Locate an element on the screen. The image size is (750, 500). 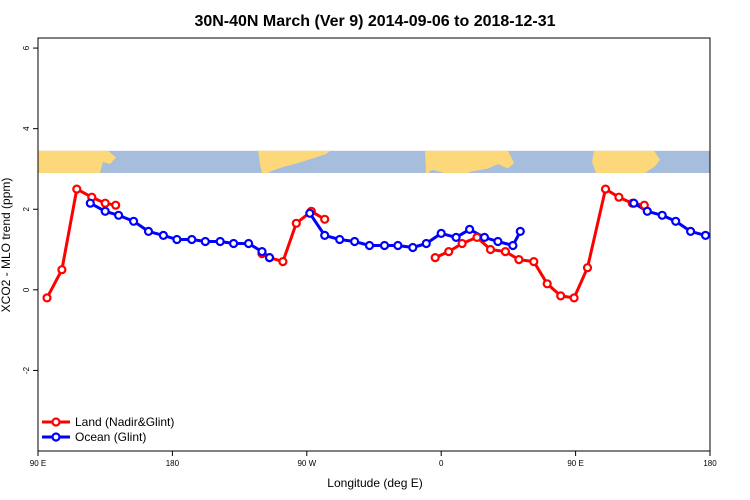
y-tick-label: 2 is located at coordinates (26, 208).